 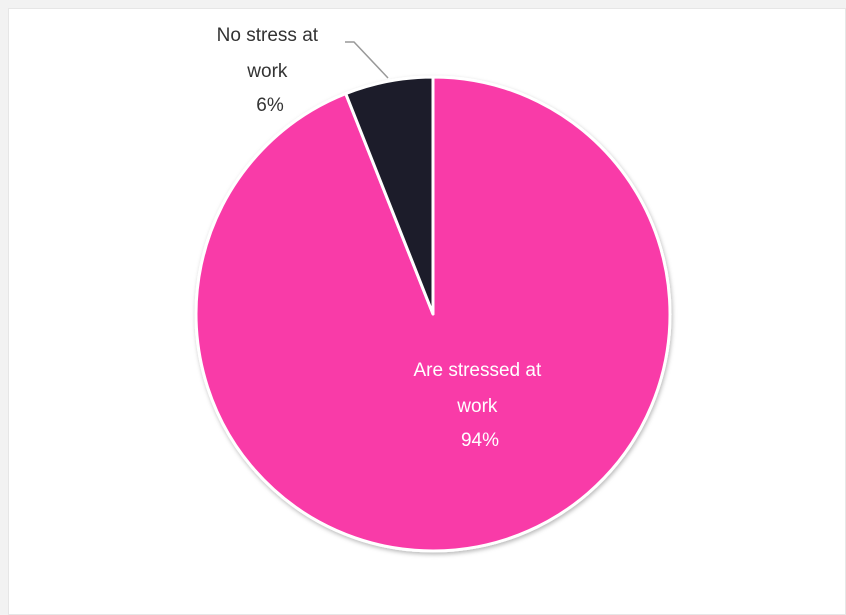 I want to click on connector-line, so click(x=367, y=60).